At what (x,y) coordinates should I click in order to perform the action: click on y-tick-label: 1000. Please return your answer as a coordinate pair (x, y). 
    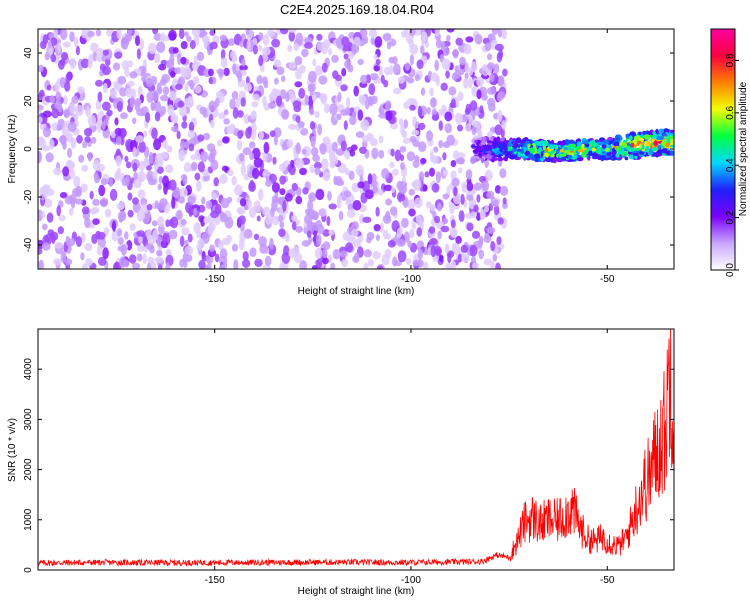
    Looking at the image, I should click on (28, 519).